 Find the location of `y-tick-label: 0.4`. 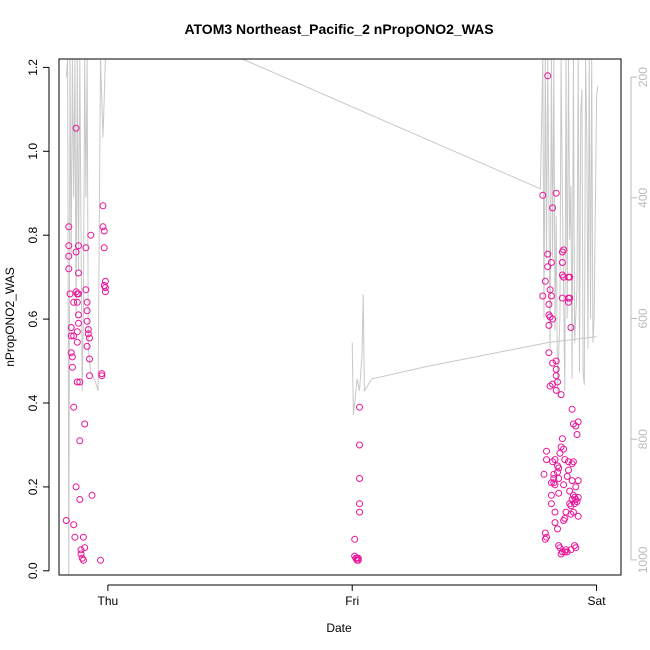

y-tick-label: 0.4 is located at coordinates (33, 402).